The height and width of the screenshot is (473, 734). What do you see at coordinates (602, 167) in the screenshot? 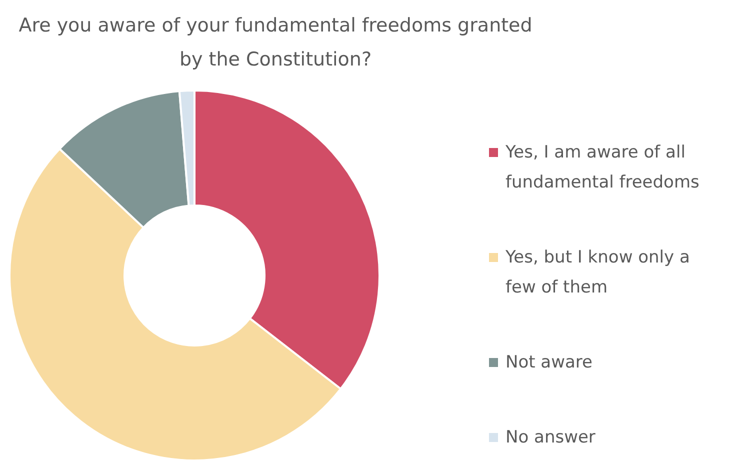
I see `legend-label: Yes, I am aware of all fundamental freedoms` at bounding box center [602, 167].